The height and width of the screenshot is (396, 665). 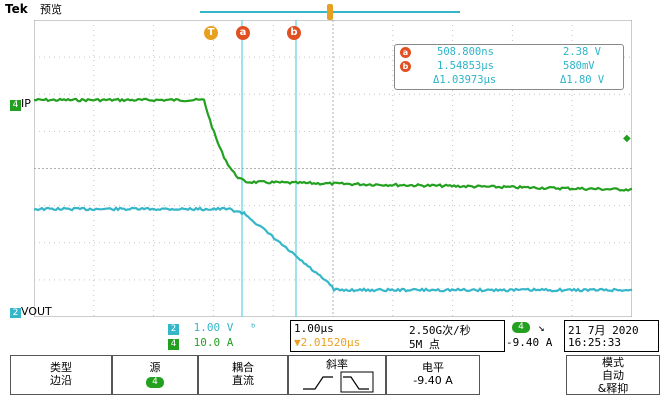 What do you see at coordinates (15, 105) in the screenshot?
I see `ch4-number: 4` at bounding box center [15, 105].